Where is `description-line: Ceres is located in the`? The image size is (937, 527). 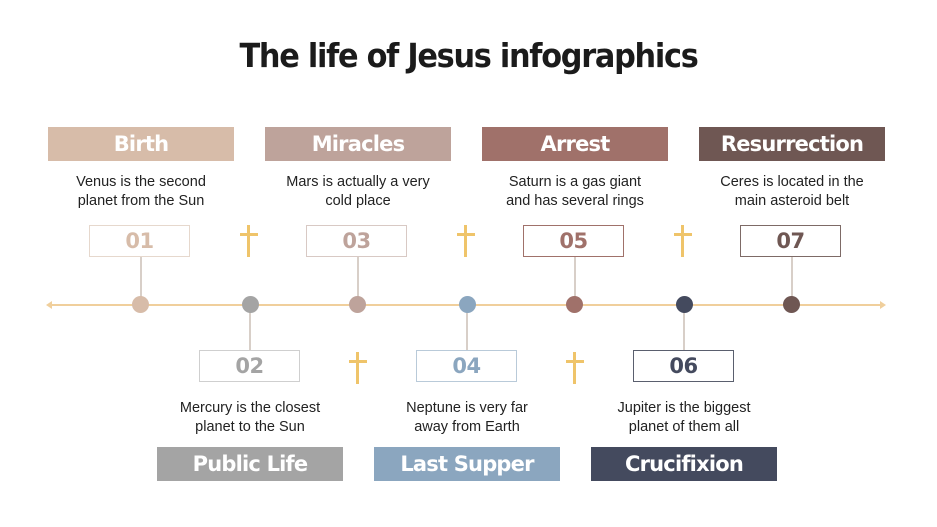 description-line: Ceres is located in the is located at coordinates (792, 182).